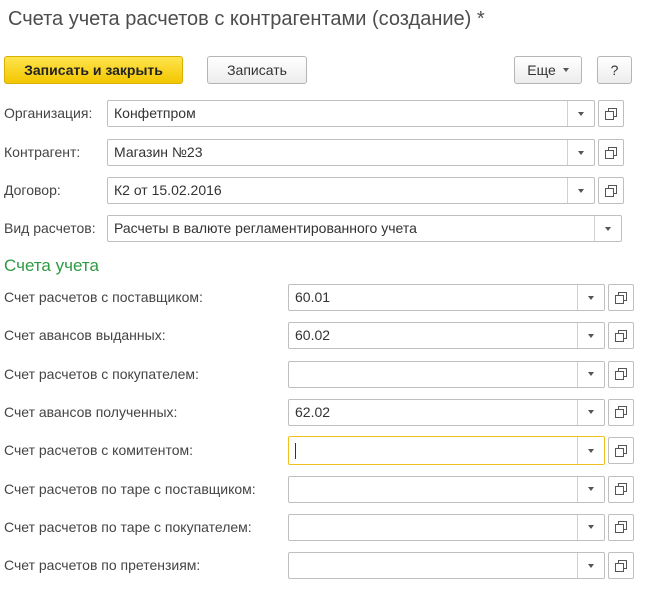  I want to click on save-close-button: Записать и закрыть, so click(93, 70).